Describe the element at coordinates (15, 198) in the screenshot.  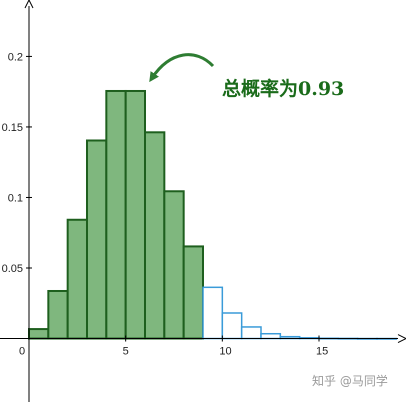
I see `y-tick-label-0.1: 0.1` at that location.